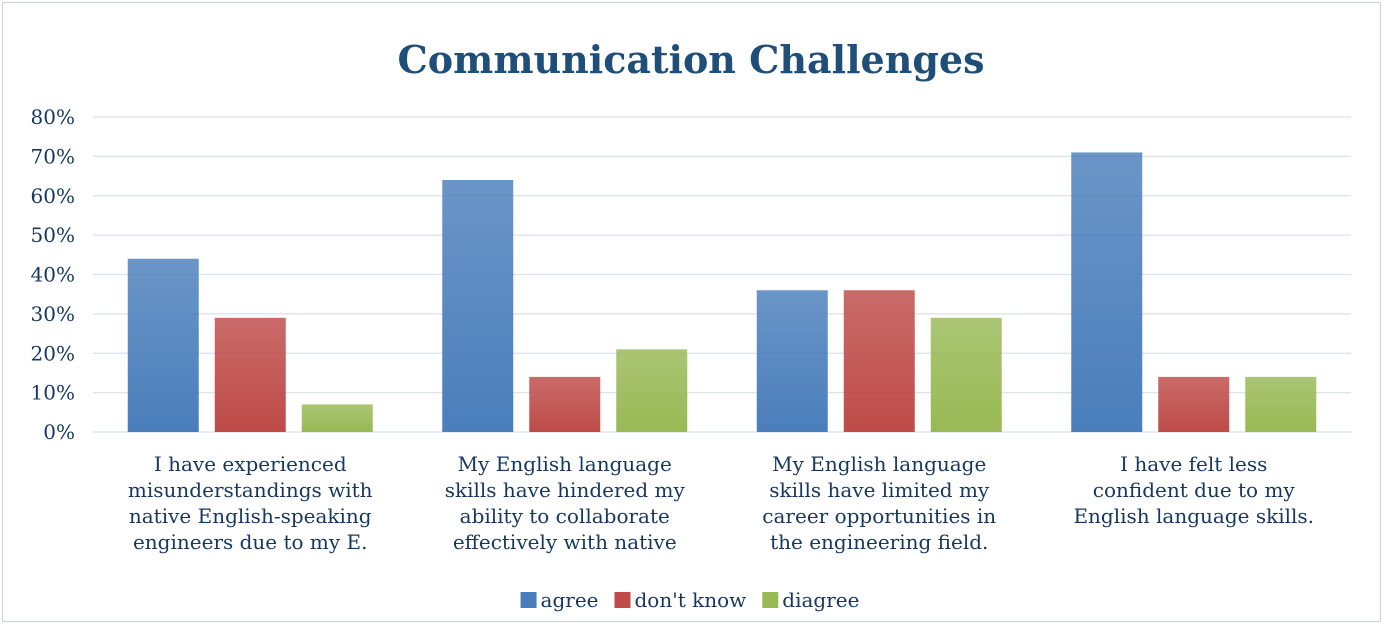  I want to click on legend-swatch-diagree, so click(770, 600).